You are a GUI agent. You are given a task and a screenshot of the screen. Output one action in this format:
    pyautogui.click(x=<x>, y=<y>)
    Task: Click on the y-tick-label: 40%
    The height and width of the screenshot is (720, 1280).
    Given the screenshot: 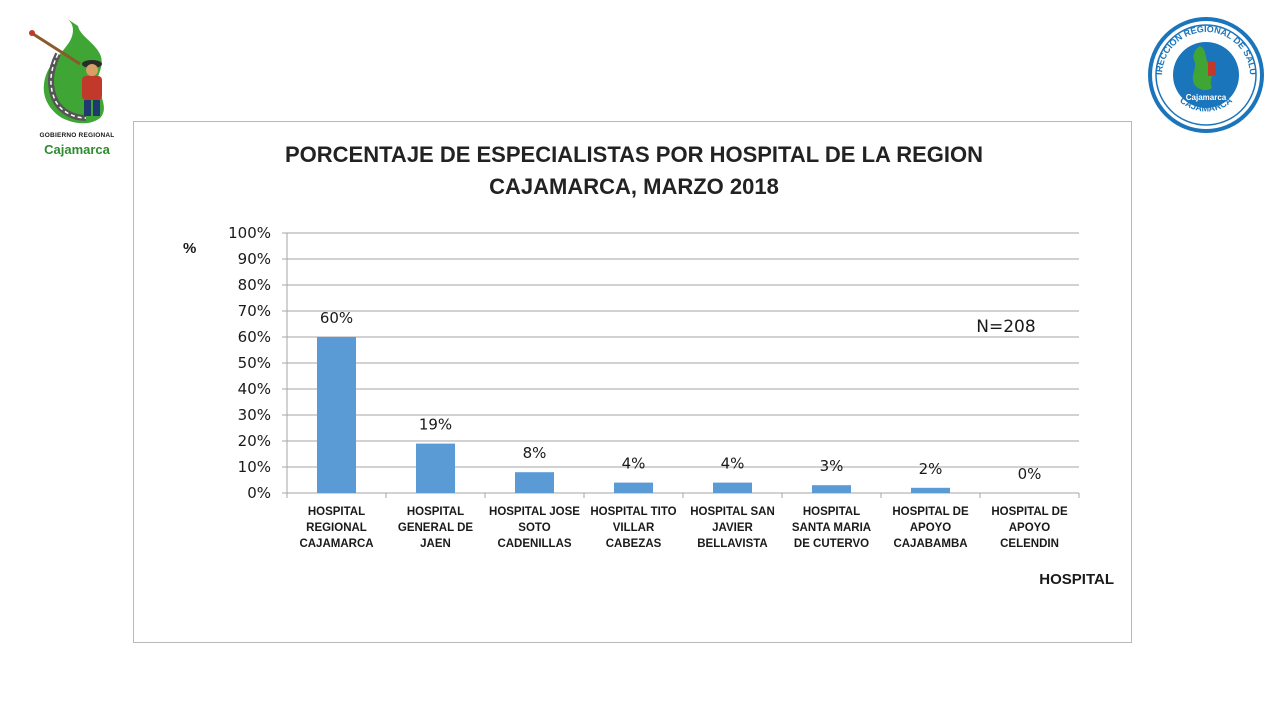 What is the action you would take?
    pyautogui.click(x=254, y=389)
    